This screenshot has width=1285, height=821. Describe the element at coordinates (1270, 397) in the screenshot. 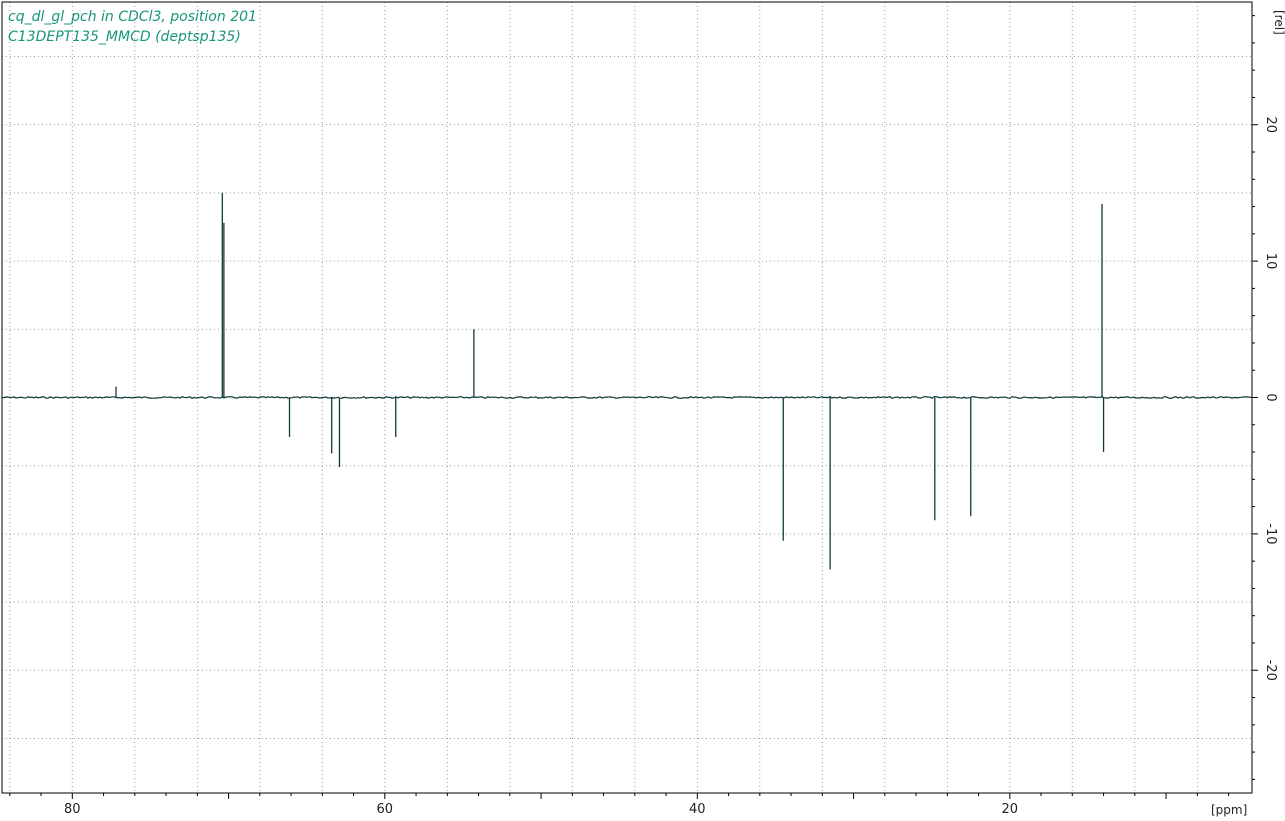

I see `y-tick-label: 0` at that location.